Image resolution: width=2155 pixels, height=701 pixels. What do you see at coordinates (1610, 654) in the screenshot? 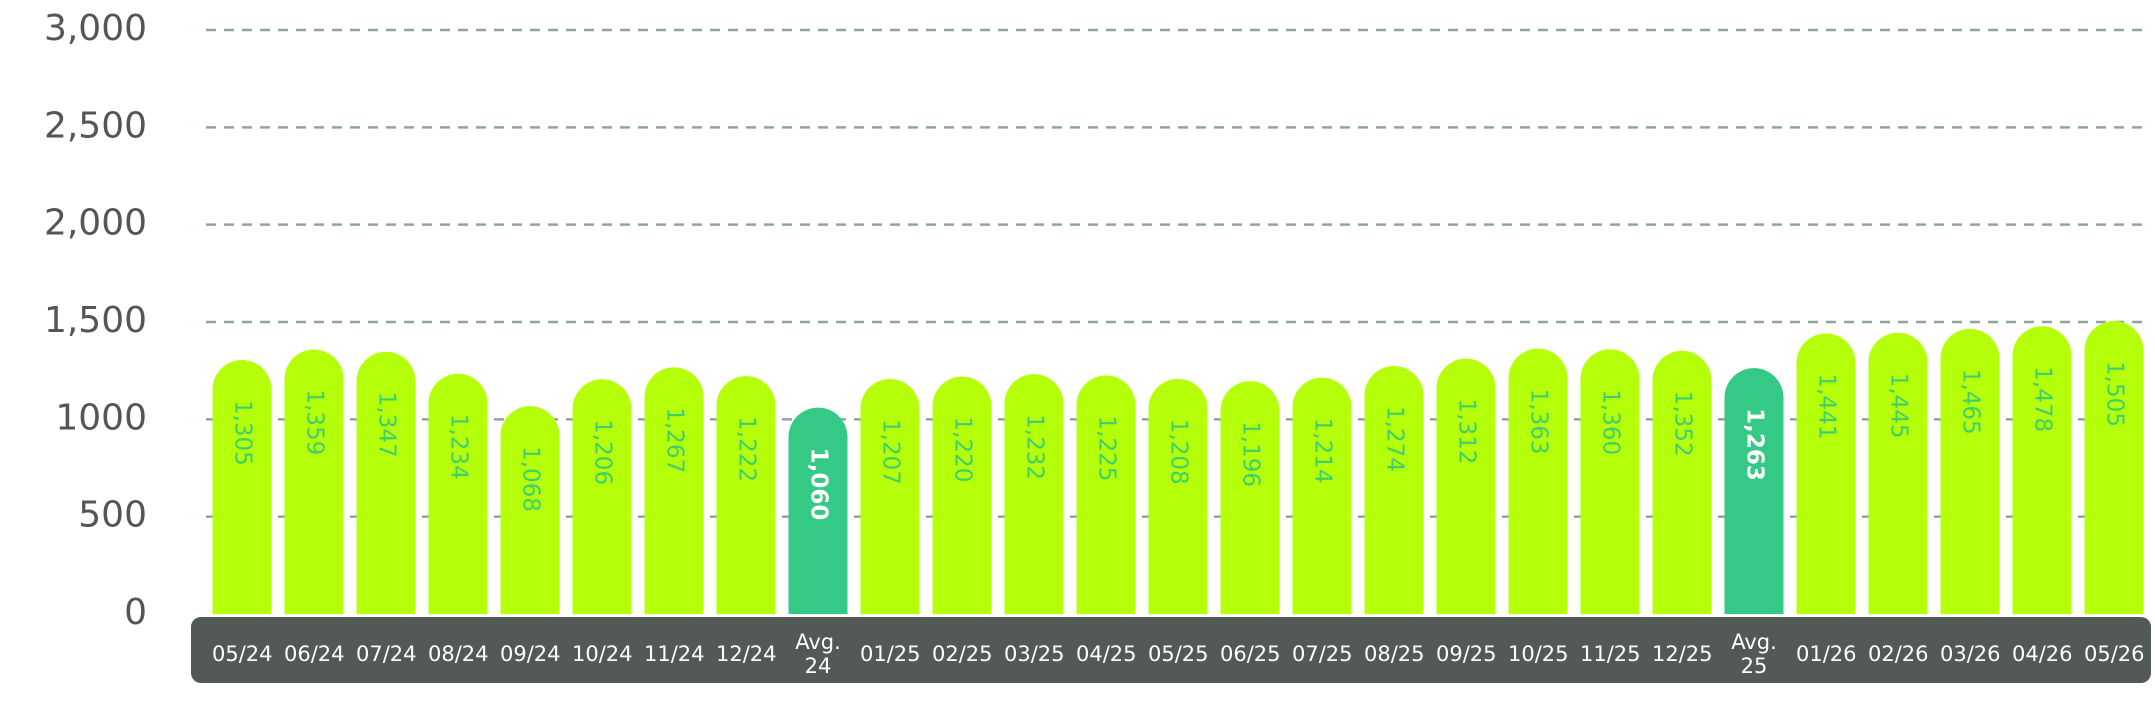
I see `x-tick-label: 11/25` at bounding box center [1610, 654].